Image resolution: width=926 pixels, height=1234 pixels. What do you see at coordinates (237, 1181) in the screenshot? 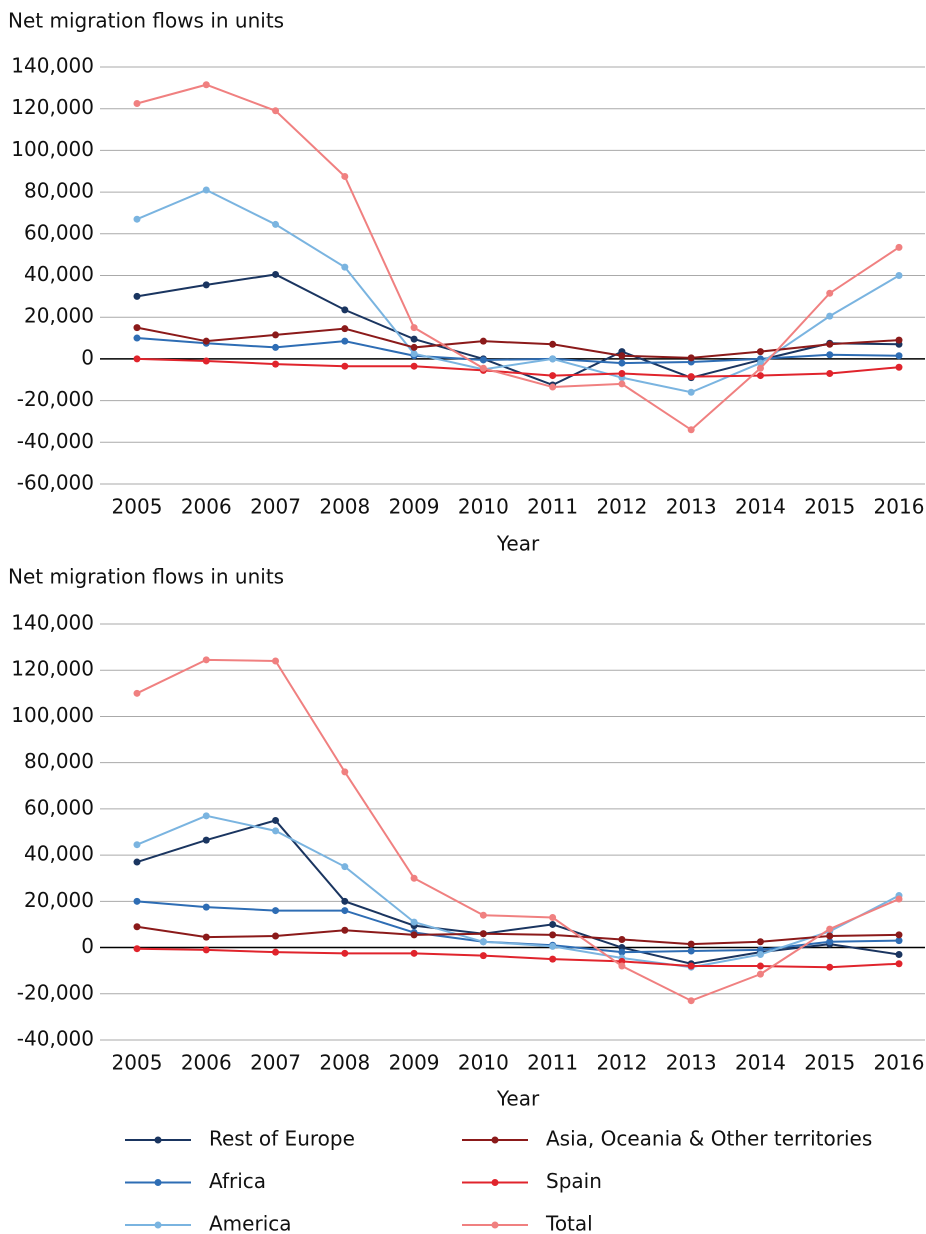
I see `legend-label: Africa` at bounding box center [237, 1181].